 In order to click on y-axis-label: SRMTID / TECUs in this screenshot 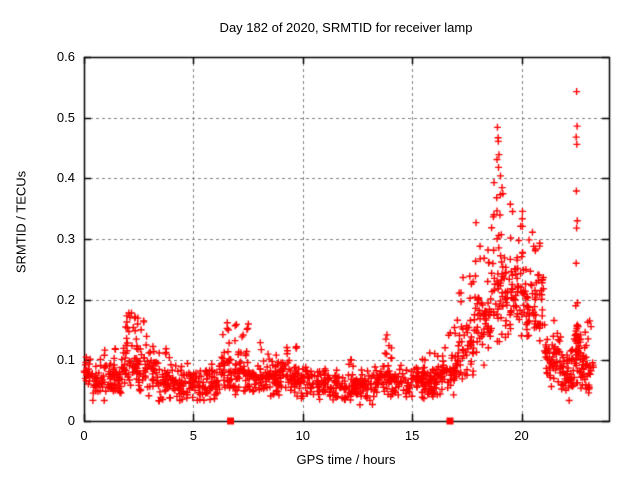, I will do `click(21, 222)`.